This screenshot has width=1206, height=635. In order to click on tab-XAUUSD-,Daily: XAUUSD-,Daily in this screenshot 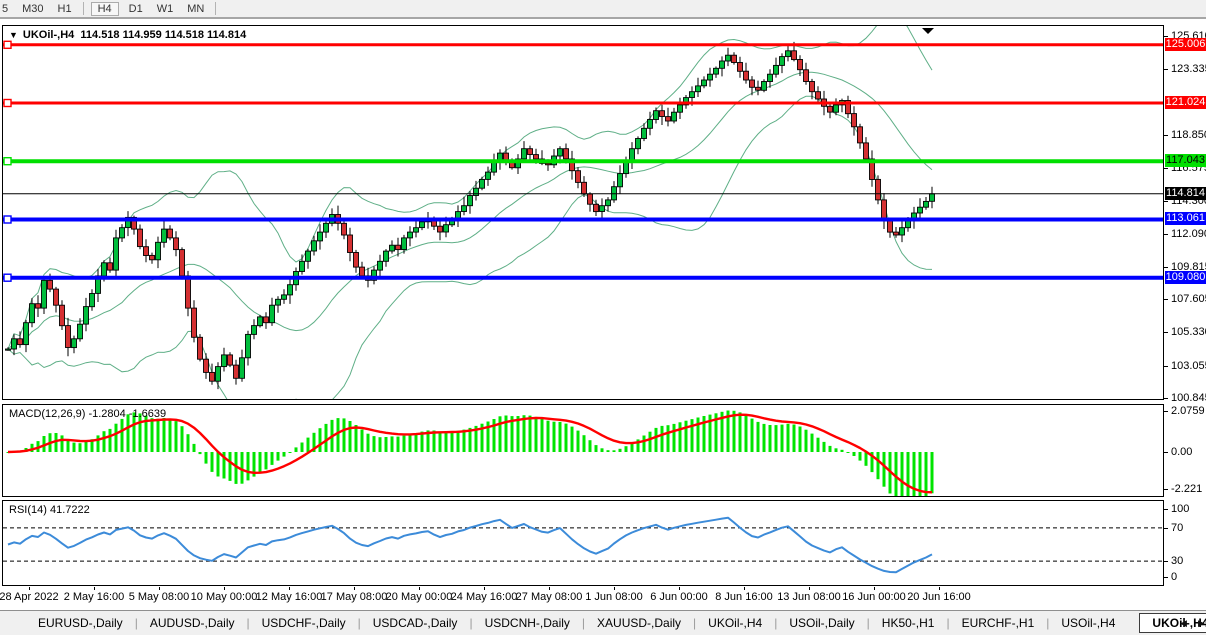, I will do `click(639, 623)`.